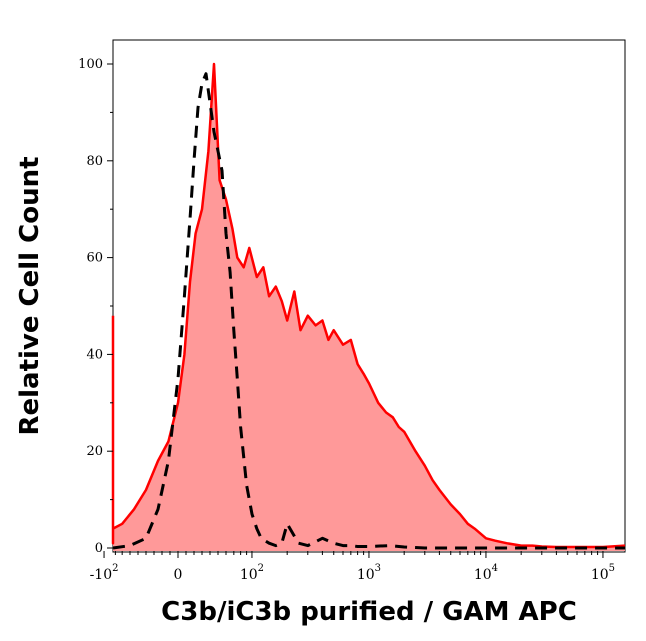  What do you see at coordinates (94, 161) in the screenshot?
I see `y-tick-label-4: 80` at bounding box center [94, 161].